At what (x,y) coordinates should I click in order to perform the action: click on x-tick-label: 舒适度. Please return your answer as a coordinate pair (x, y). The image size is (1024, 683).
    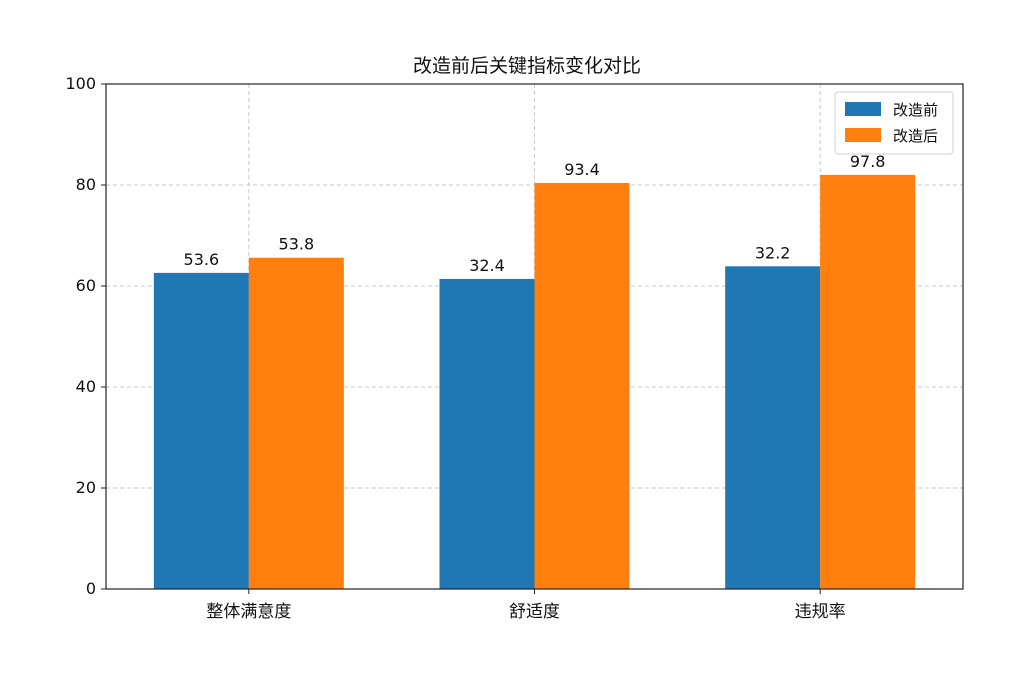
    Looking at the image, I should click on (534, 612).